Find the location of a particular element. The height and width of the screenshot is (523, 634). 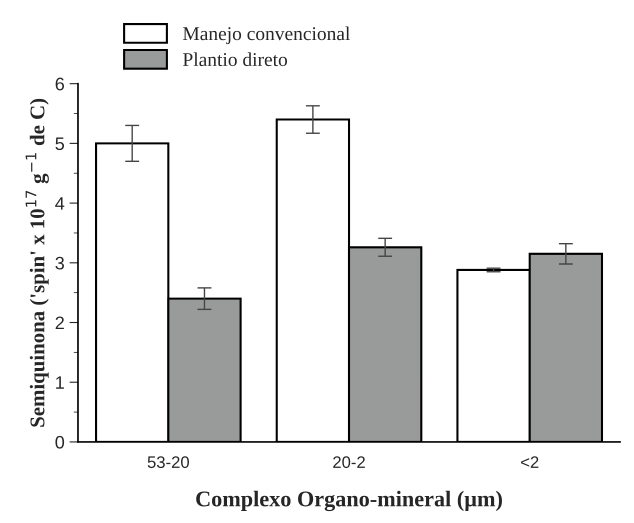

y-tick-label: 1 is located at coordinates (60, 382).